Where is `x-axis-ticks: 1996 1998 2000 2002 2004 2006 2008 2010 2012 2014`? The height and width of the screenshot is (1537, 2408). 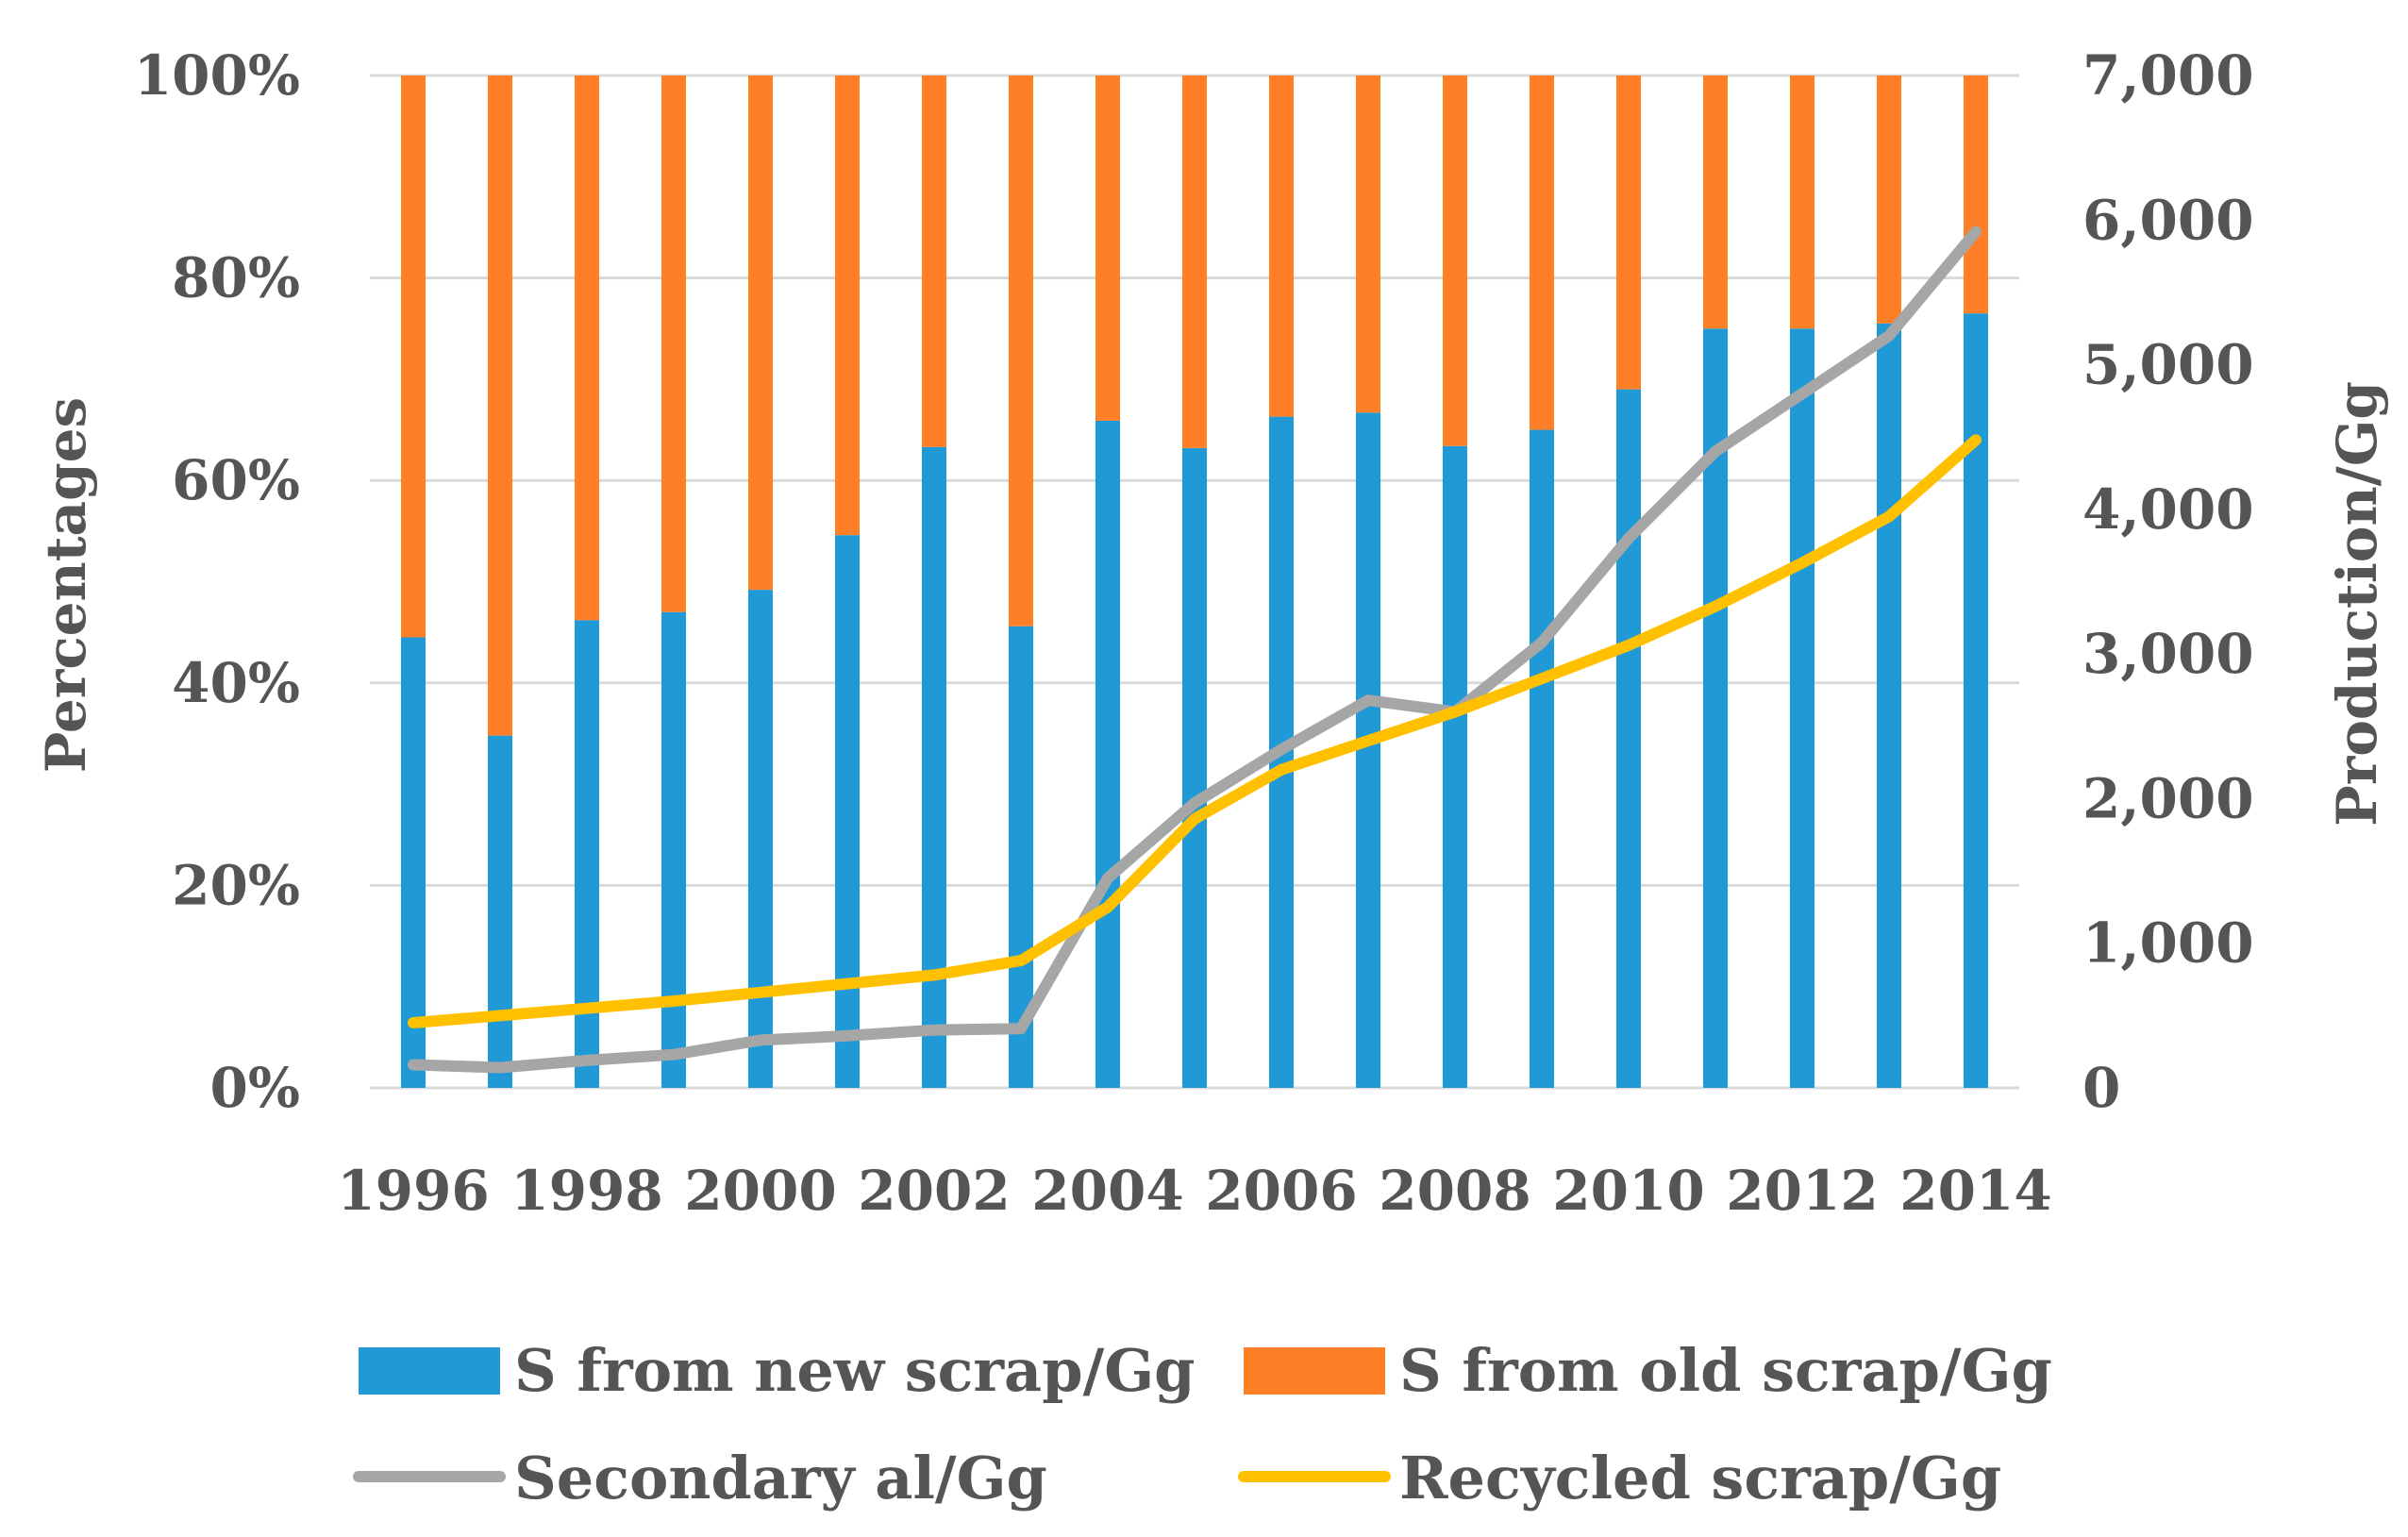 x-axis-ticks: 1996 1998 2000 2002 2004 2006 2008 2010 2012 2014 is located at coordinates (1194, 1191).